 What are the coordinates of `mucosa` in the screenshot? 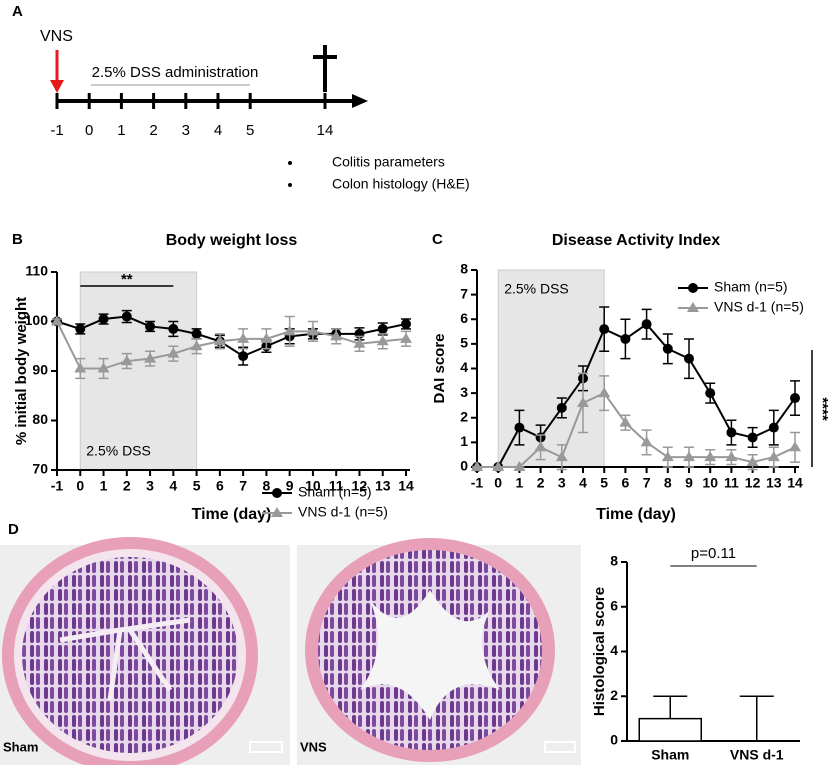 It's located at (130, 655).